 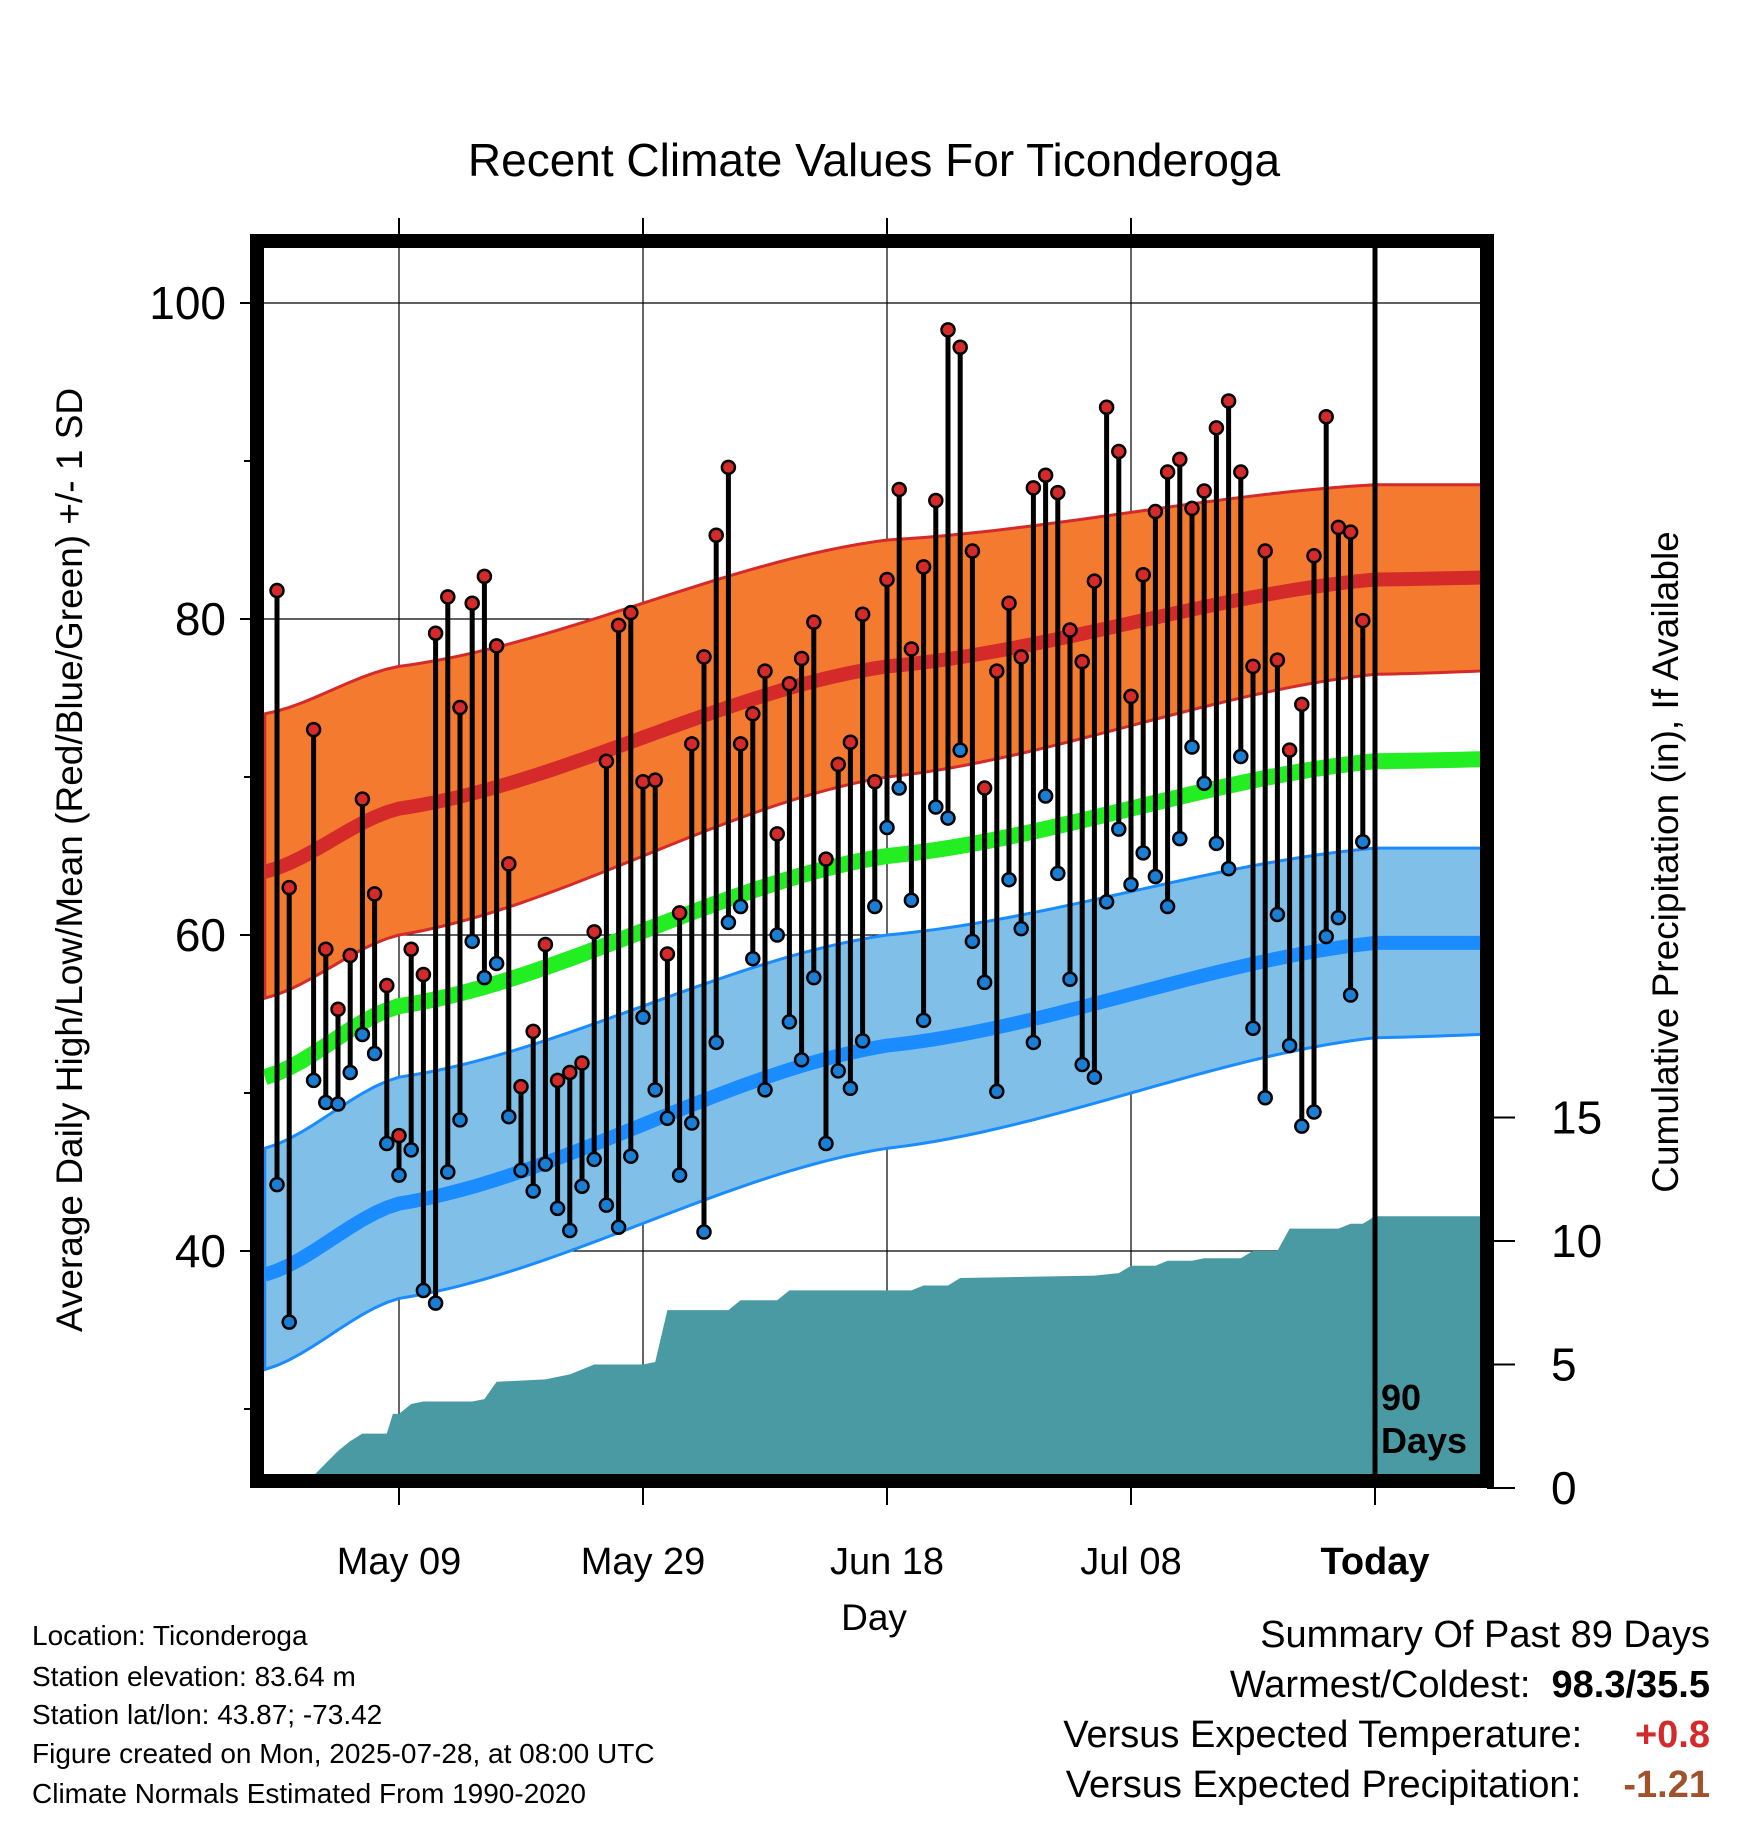 I want to click on summary-temp-label: Versus Expected Temperature:, so click(x=1323, y=1735).